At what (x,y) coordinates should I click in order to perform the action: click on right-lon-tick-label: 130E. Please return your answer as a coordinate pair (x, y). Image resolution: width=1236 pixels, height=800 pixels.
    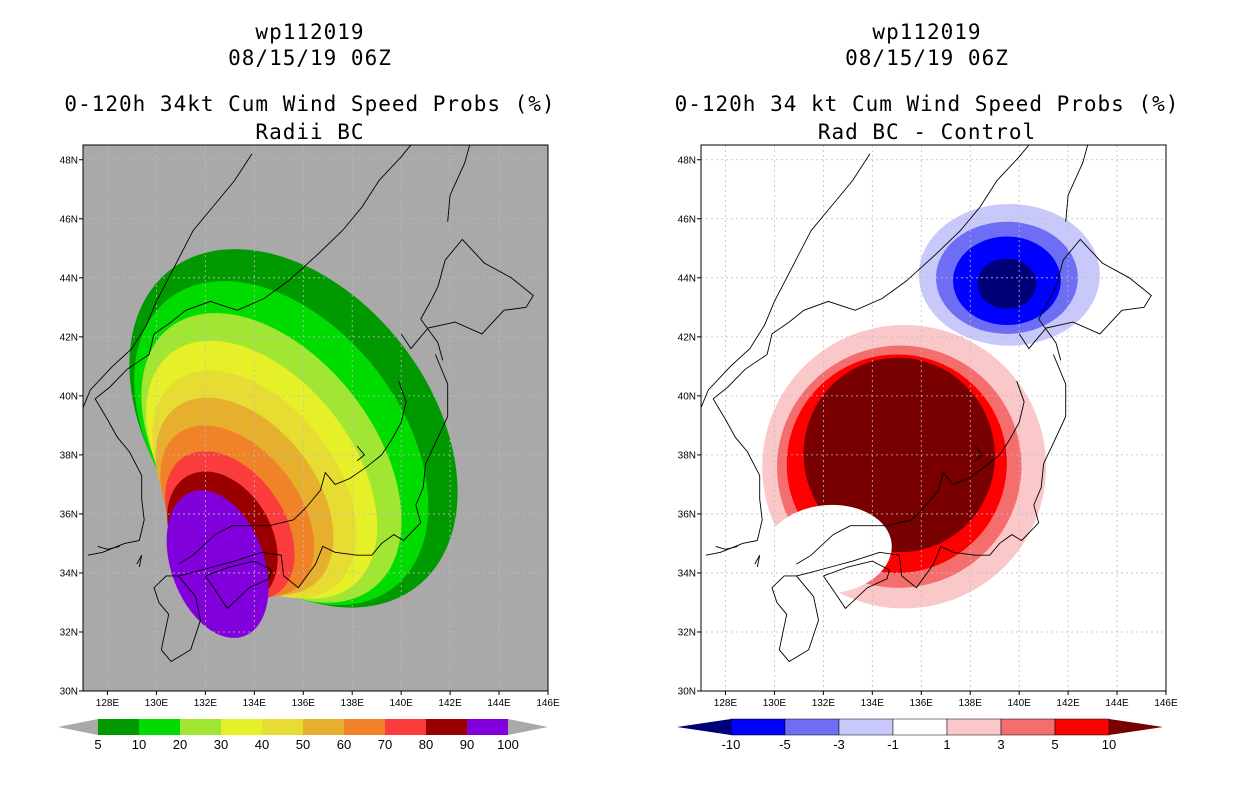
    Looking at the image, I should click on (775, 703).